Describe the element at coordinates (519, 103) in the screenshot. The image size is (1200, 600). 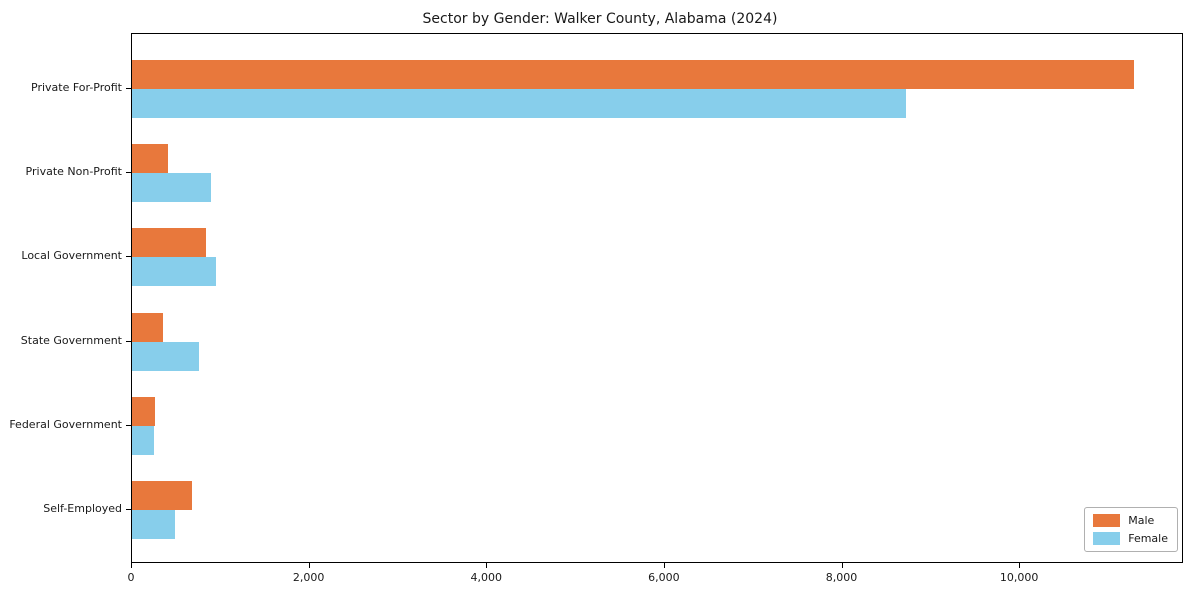
I see `bar-female-private-for-profit` at that location.